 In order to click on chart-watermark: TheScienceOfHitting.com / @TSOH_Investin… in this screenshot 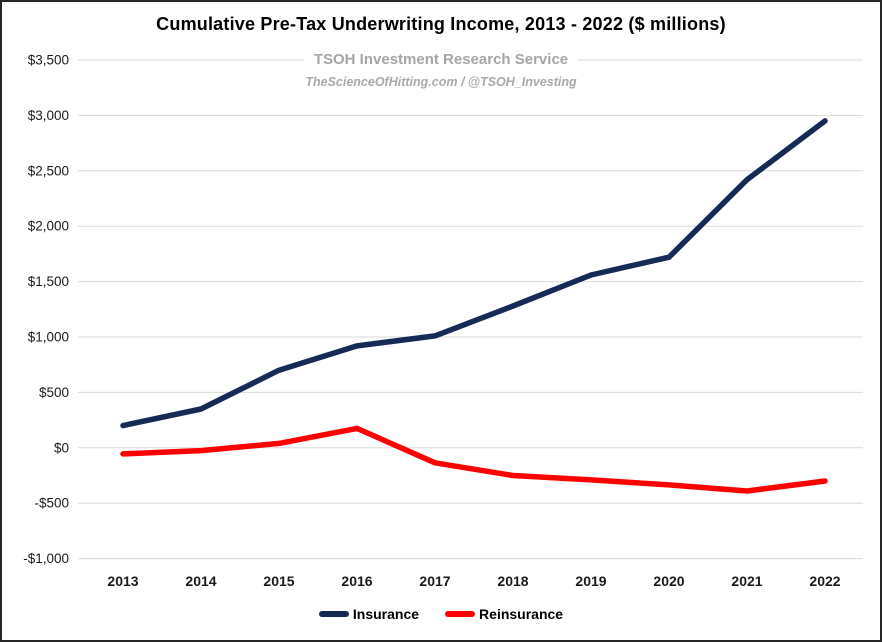, I will do `click(441, 82)`.